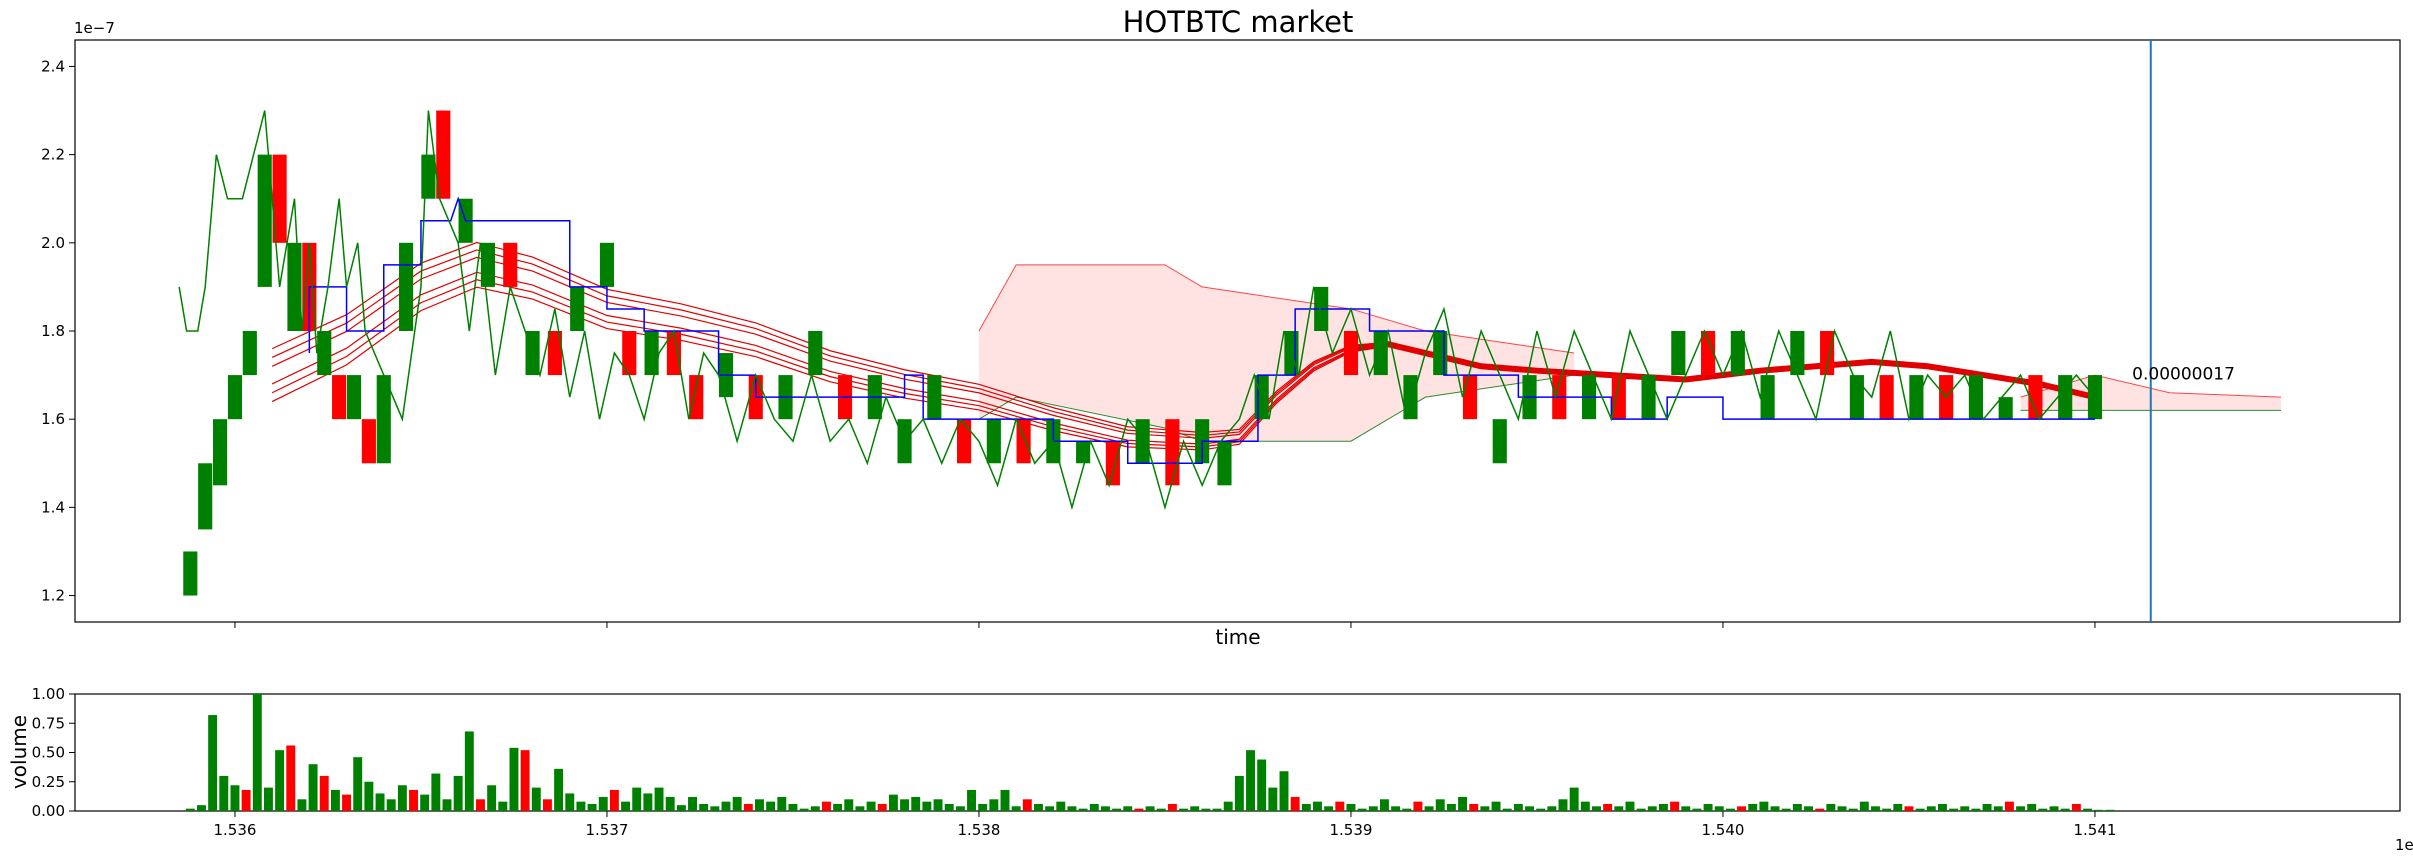  I want to click on volume-y-tick-label: 0.75, so click(48, 723).